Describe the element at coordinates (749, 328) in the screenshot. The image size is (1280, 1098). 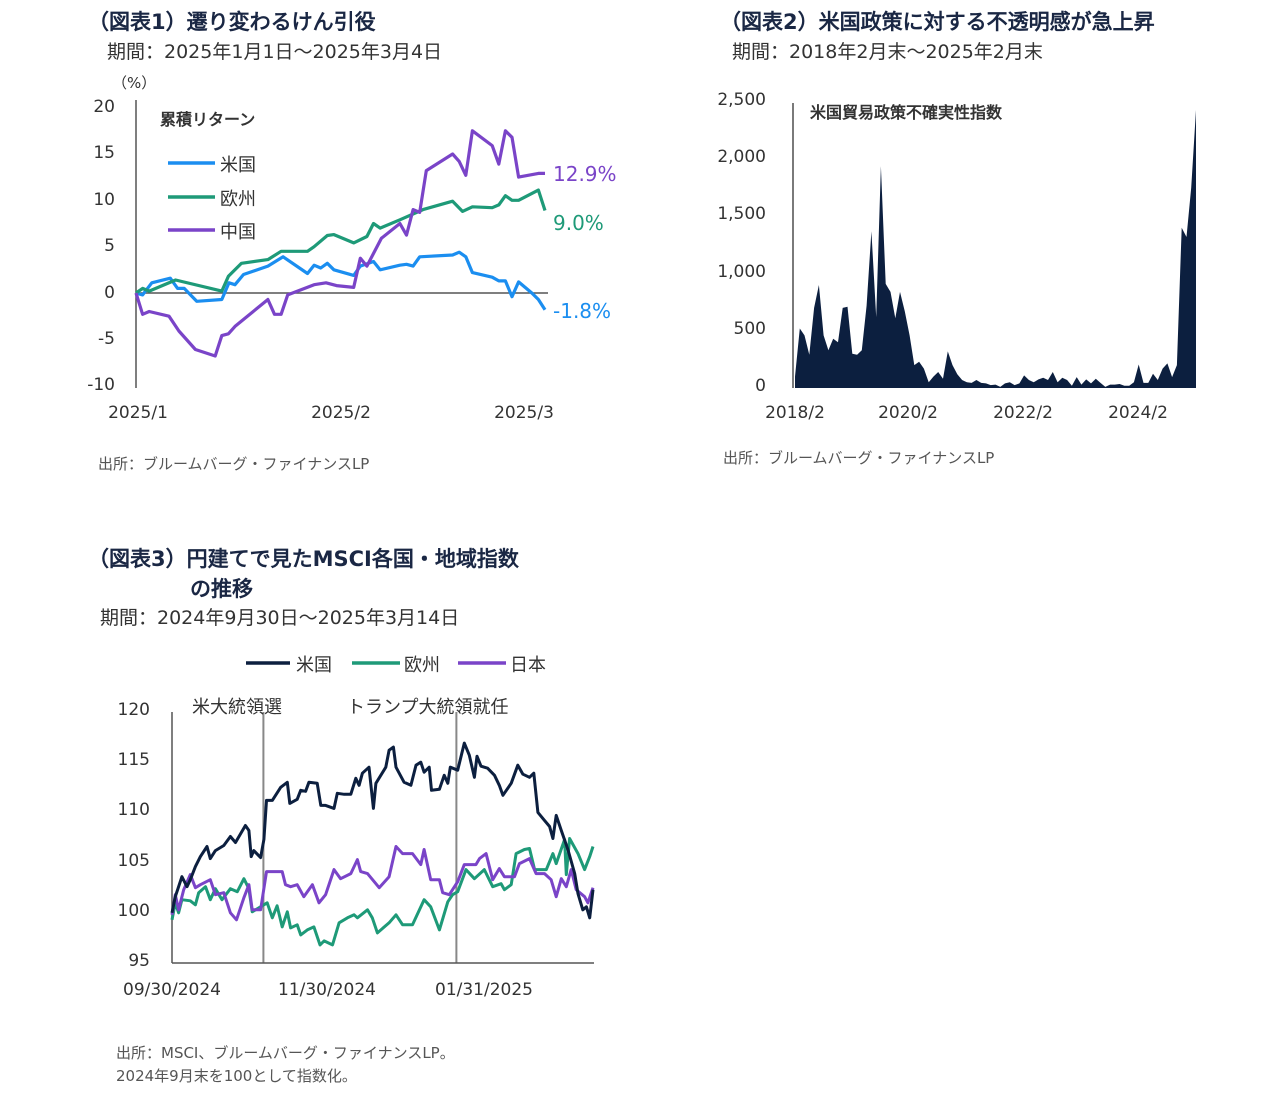
I see `chart2-yticks-label: 500` at that location.